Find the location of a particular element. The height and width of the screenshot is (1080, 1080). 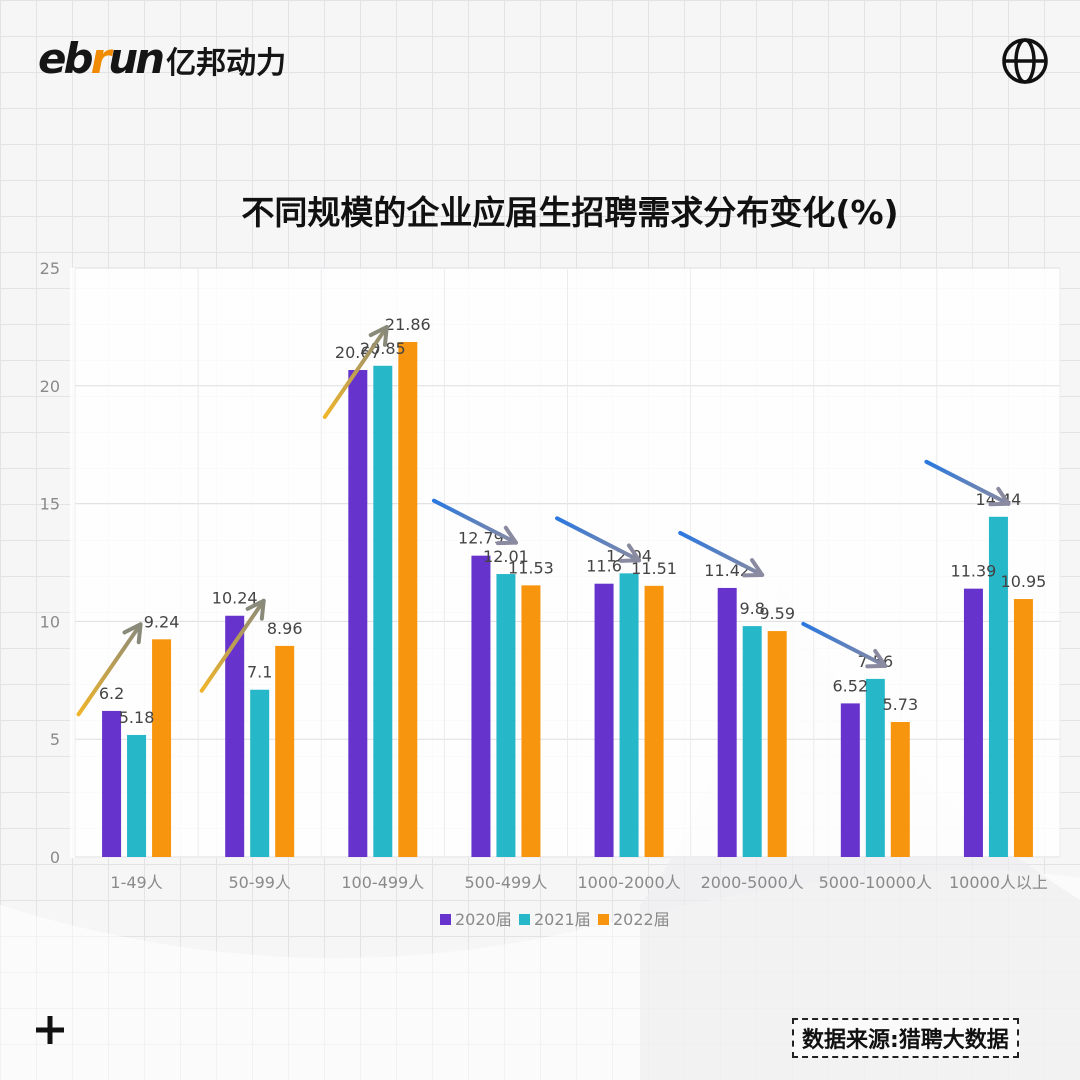

brand-logo: ebrun 亿邦动力 is located at coordinates (162, 60).